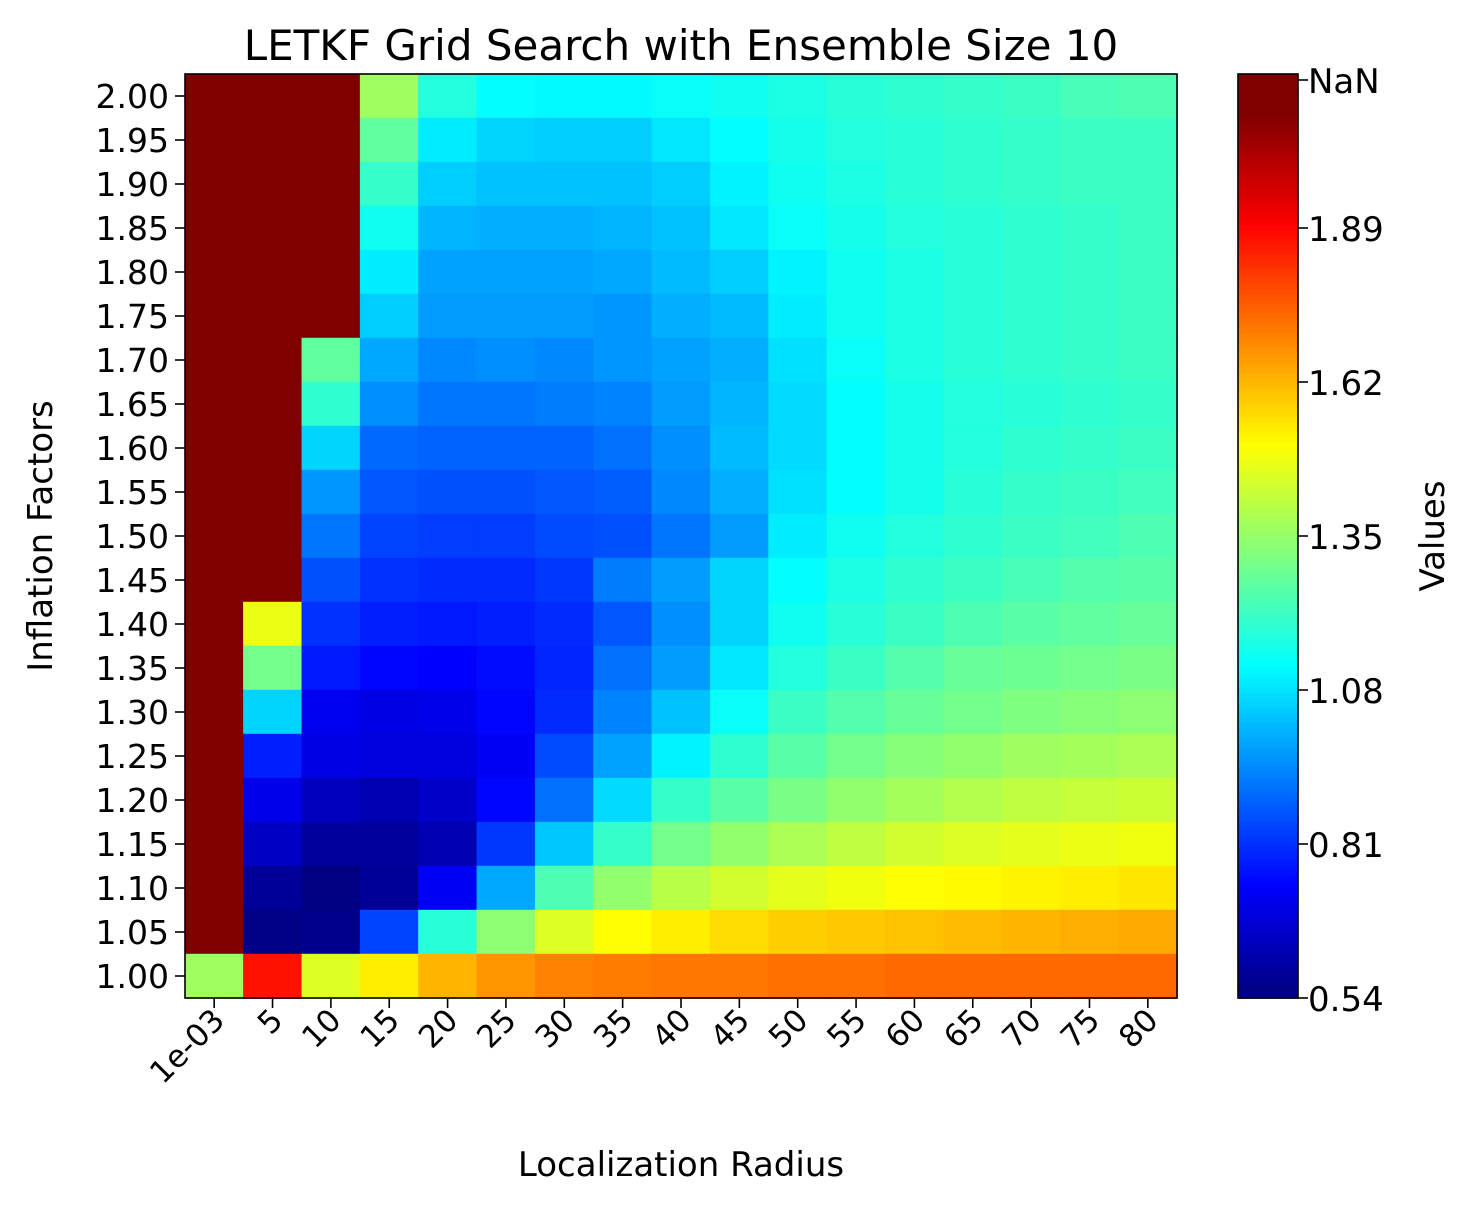  Describe the element at coordinates (654, 1044) in the screenshot. I see `x-axis-ticks: 1e-03 5 10 15 20 25 30 35 40 45 50 55 60 65 70 75 80` at that location.